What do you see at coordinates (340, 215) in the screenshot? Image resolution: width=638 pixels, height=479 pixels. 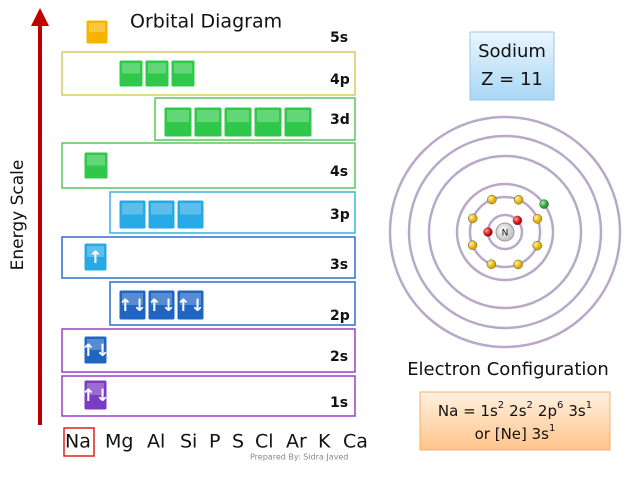 I see `sublevel-label: 3p` at bounding box center [340, 215].